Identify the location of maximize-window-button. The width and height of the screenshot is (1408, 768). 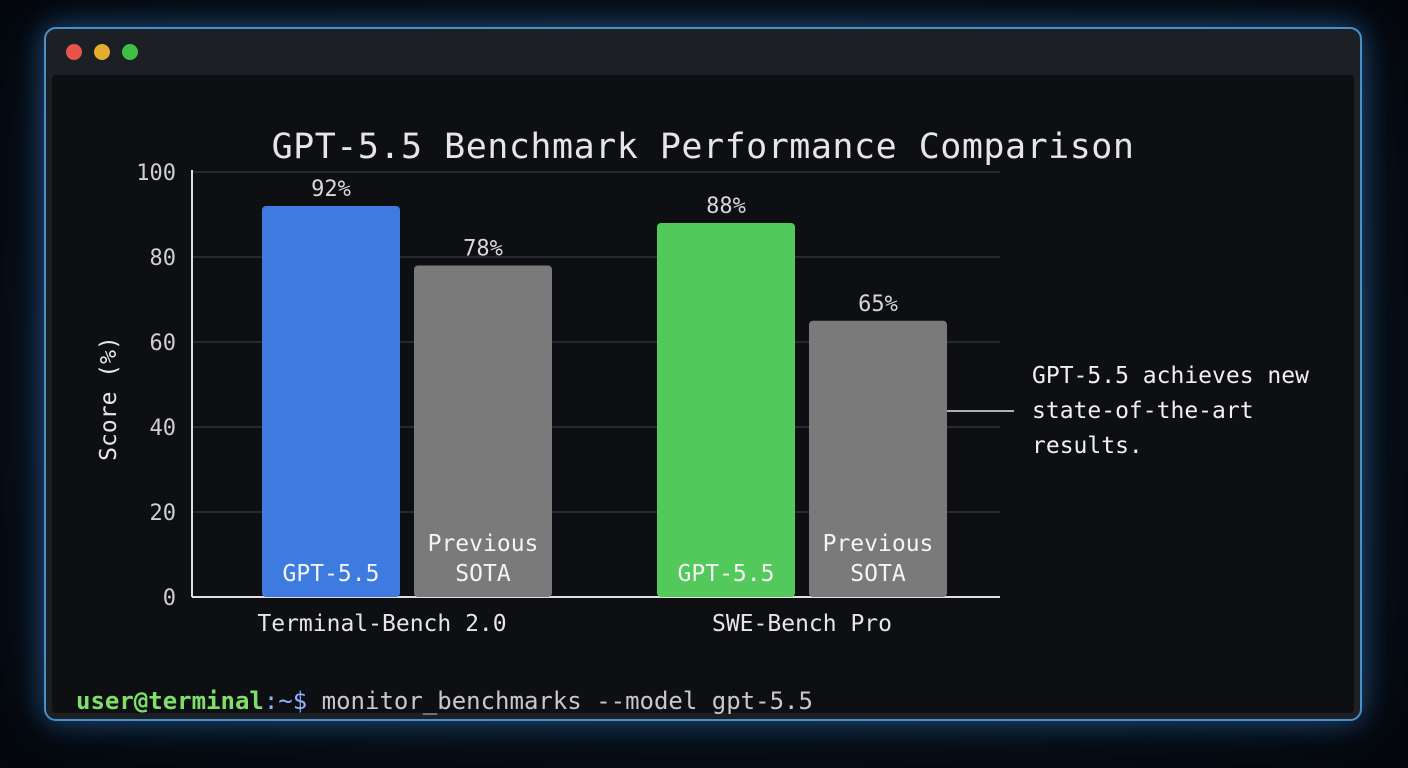
(130, 52).